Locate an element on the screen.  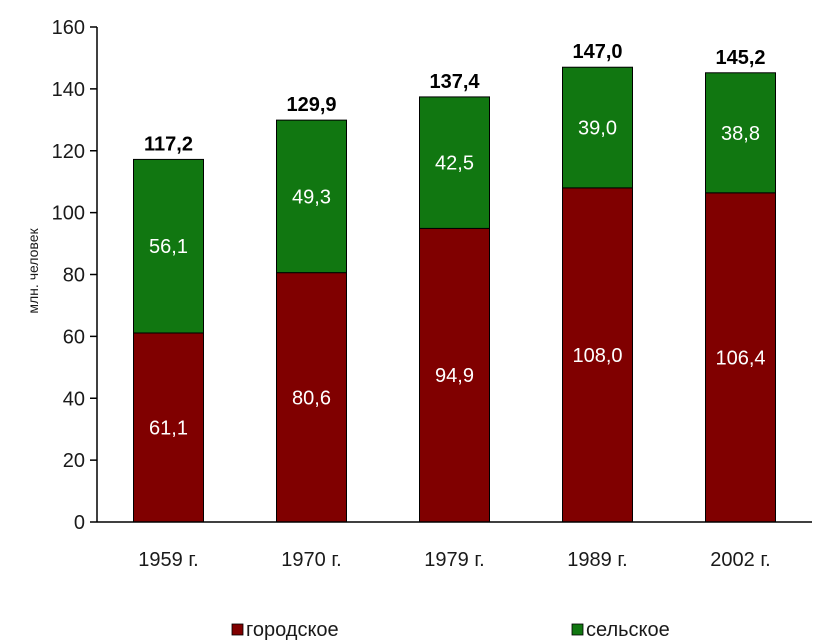
total-label: 145,2 is located at coordinates (740, 58).